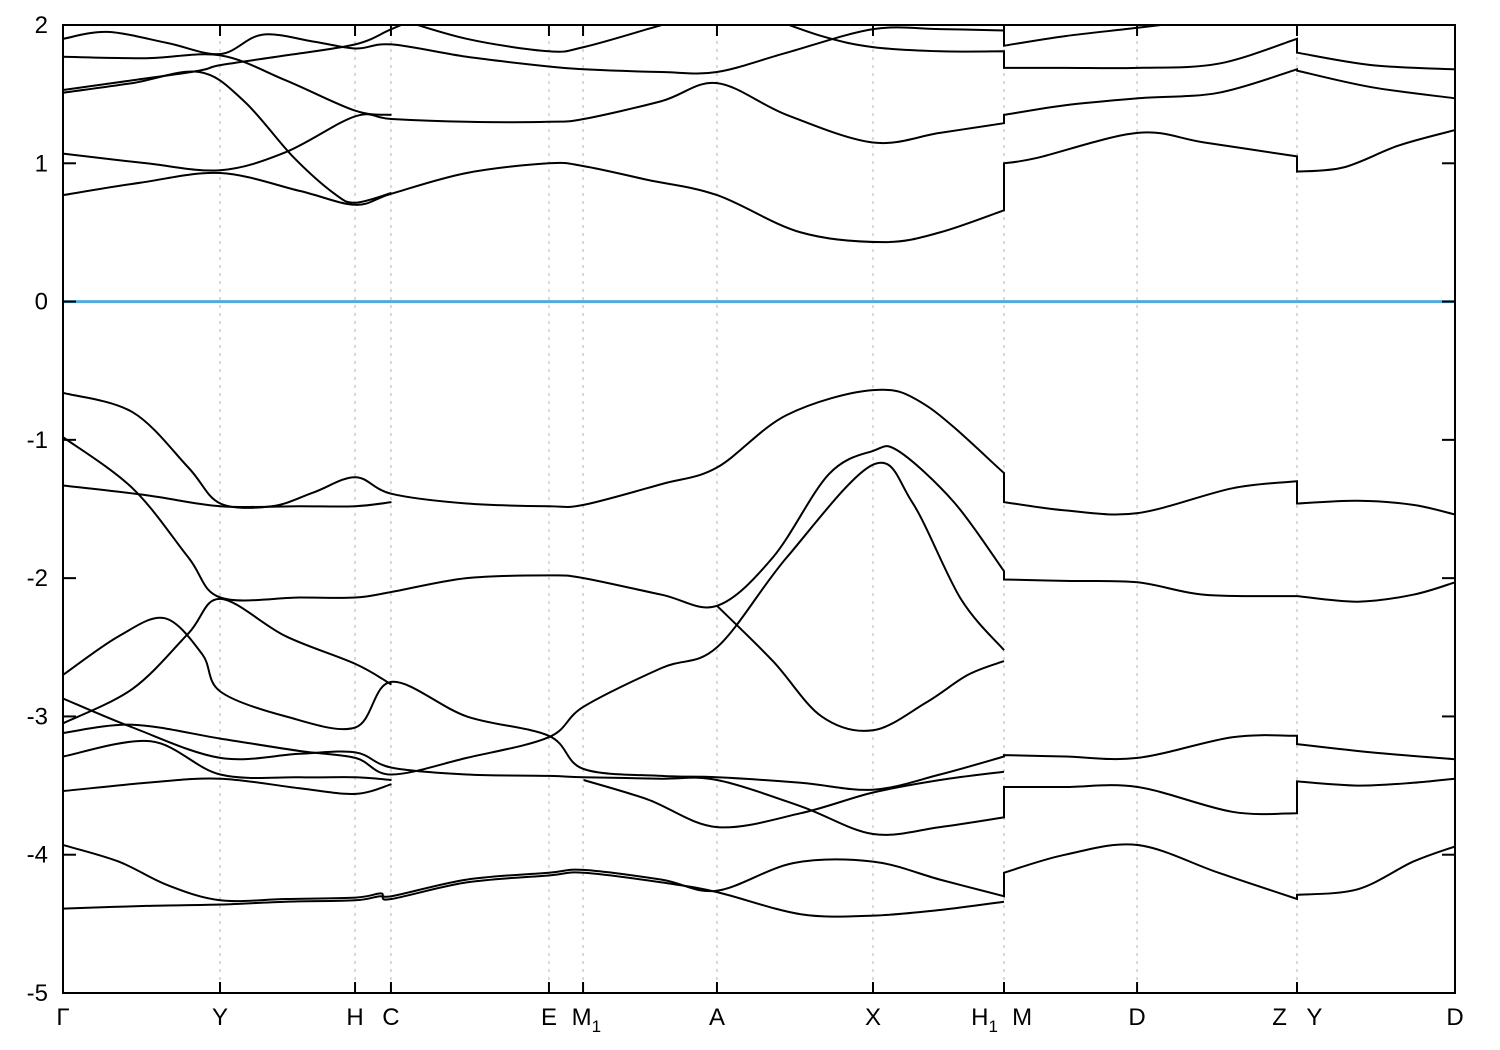 This screenshot has width=1500, height=1050. I want to click on kpoint-label-text: Γ, so click(62, 1017).